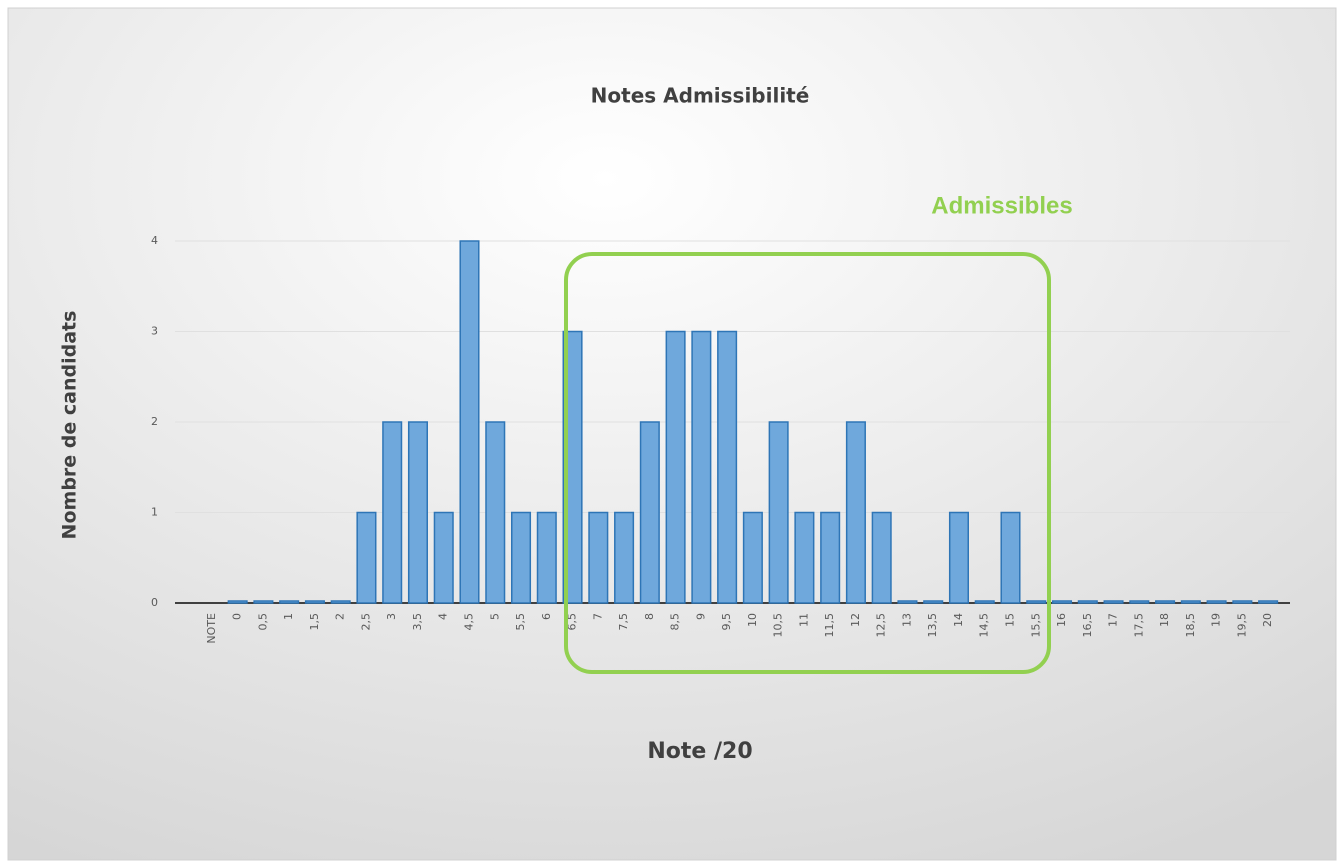 The height and width of the screenshot is (864, 1341). What do you see at coordinates (1138, 625) in the screenshot?
I see `x-tick-label: 17,5` at bounding box center [1138, 625].